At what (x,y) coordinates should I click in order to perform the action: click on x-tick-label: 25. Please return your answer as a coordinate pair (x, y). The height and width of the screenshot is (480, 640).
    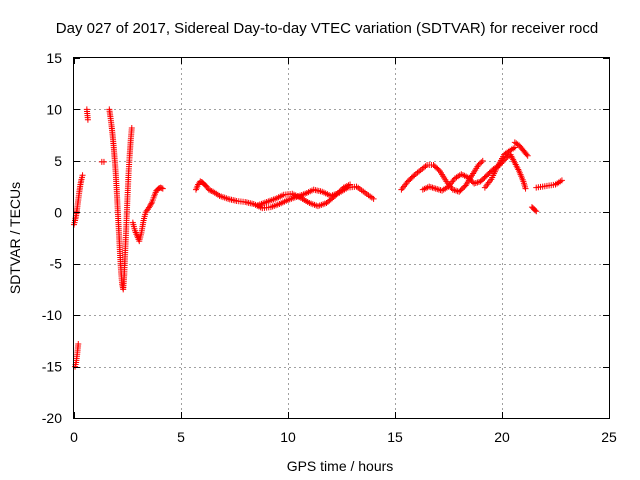
    Looking at the image, I should click on (609, 437).